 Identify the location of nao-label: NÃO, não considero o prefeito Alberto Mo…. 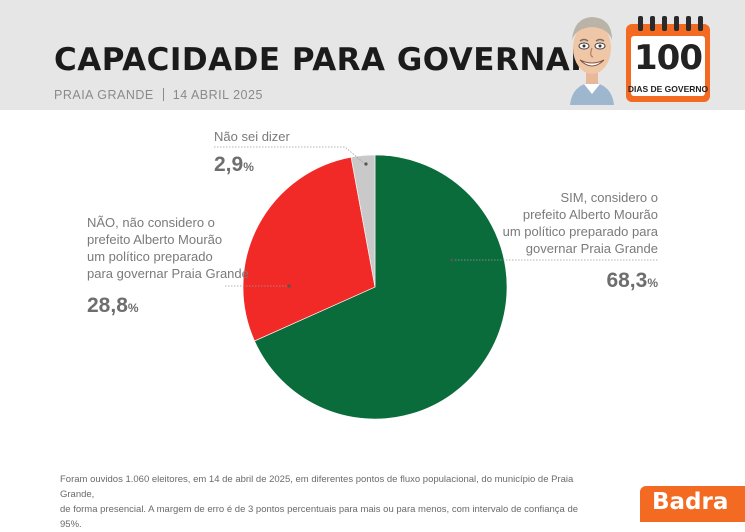
(177, 248).